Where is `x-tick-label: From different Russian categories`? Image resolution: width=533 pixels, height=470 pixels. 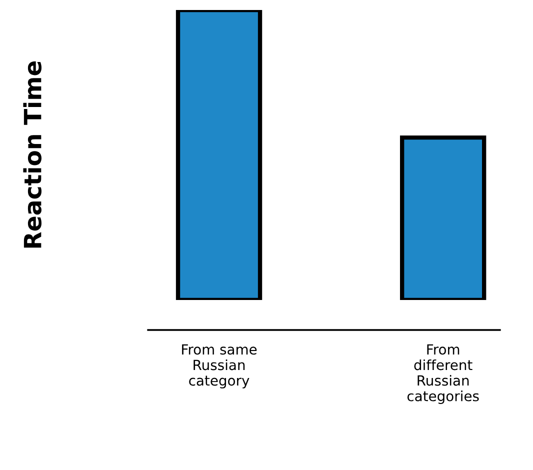 x-tick-label: From different Russian categories is located at coordinates (443, 374).